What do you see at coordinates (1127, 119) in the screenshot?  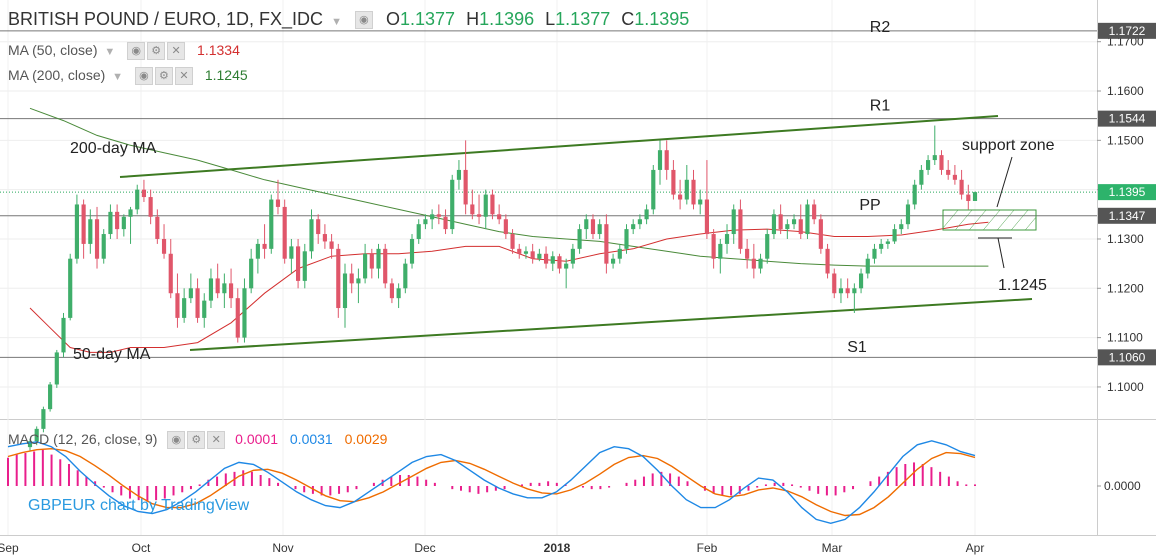 I see `price-tag-label: 1.1544` at bounding box center [1127, 119].